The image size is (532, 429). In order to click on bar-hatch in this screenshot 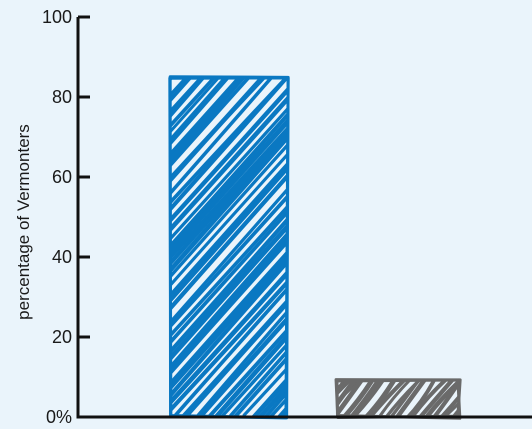, I will do `click(398, 399)`.